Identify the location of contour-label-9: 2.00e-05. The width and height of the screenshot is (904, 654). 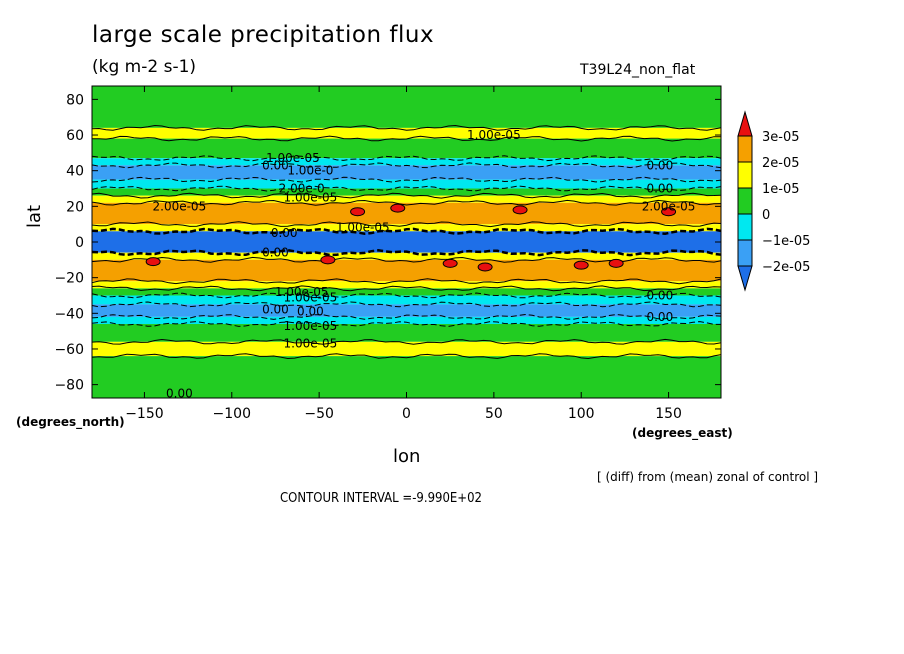
(669, 206).